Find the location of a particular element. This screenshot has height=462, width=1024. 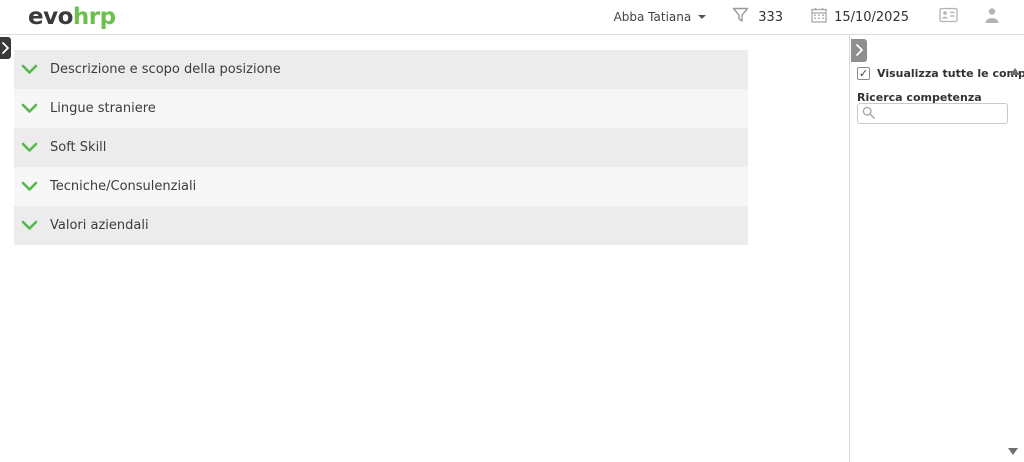

accordion-section-label: Tecniche/Consulenziali is located at coordinates (123, 186).